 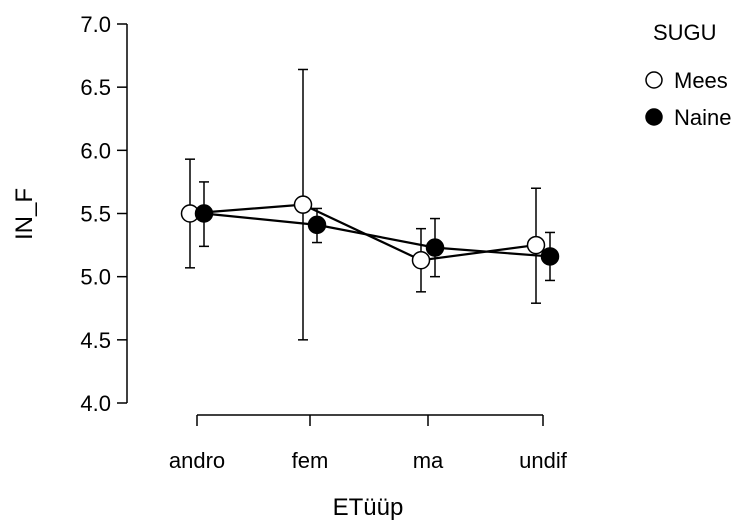 What do you see at coordinates (95, 24) in the screenshot?
I see `y-tick-label: 7.0` at bounding box center [95, 24].